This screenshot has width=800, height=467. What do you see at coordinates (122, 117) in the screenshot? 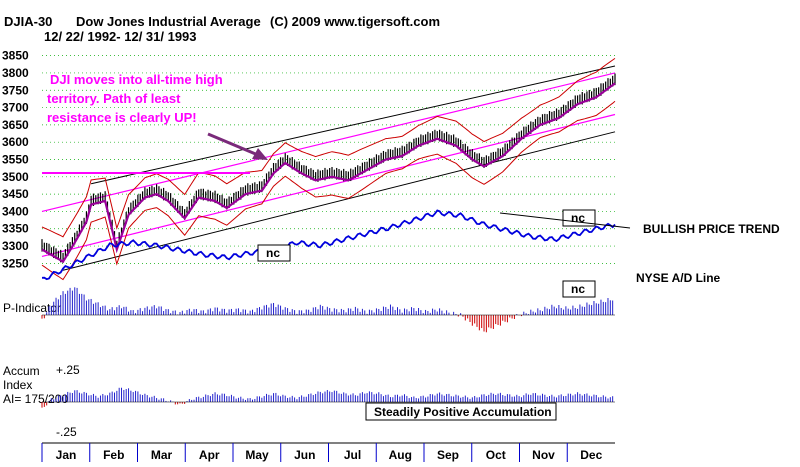
I see `callout-line-3: resistance is clearly UP!` at bounding box center [122, 117].